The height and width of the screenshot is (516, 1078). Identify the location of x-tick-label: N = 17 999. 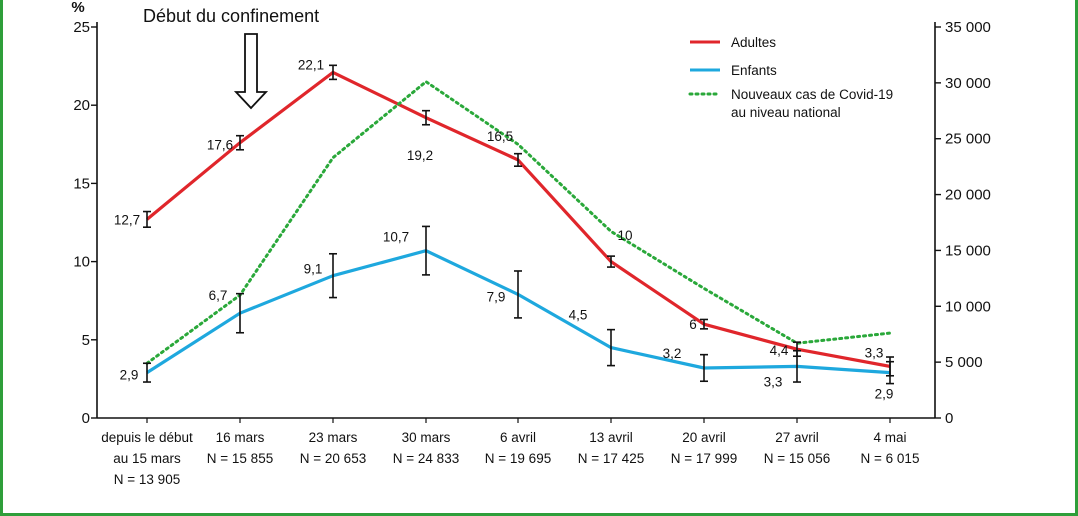
(704, 458).